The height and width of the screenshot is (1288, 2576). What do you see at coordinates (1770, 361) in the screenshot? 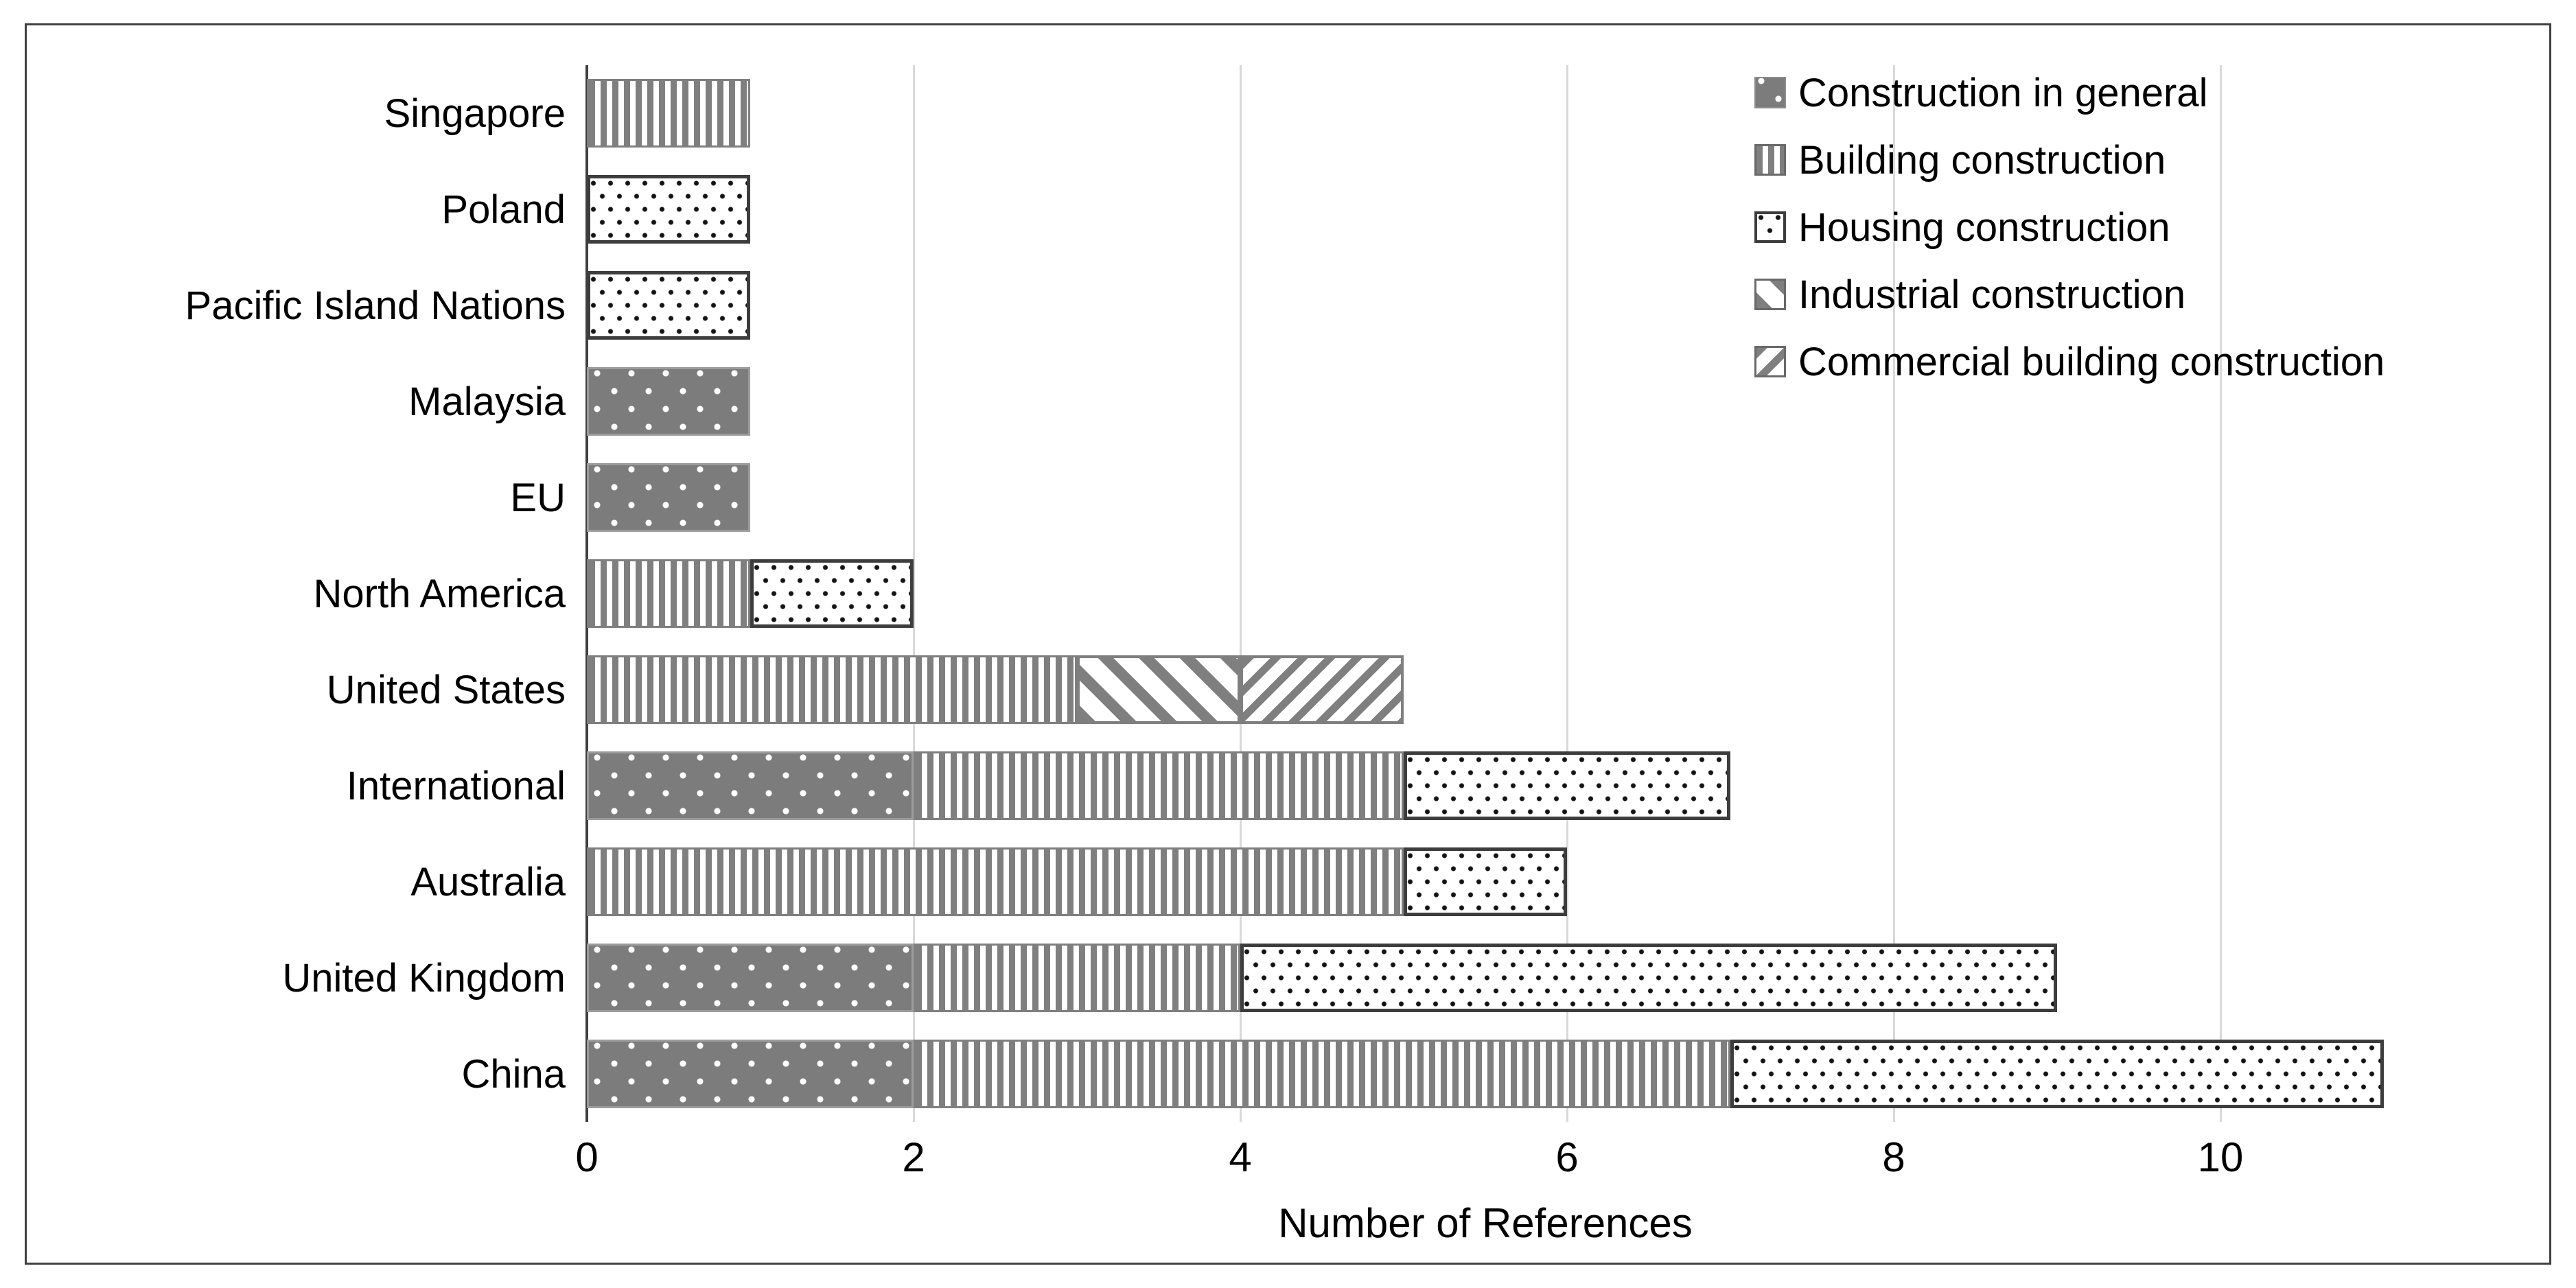
I see `legend-swatch-diagonal-up-icon` at bounding box center [1770, 361].